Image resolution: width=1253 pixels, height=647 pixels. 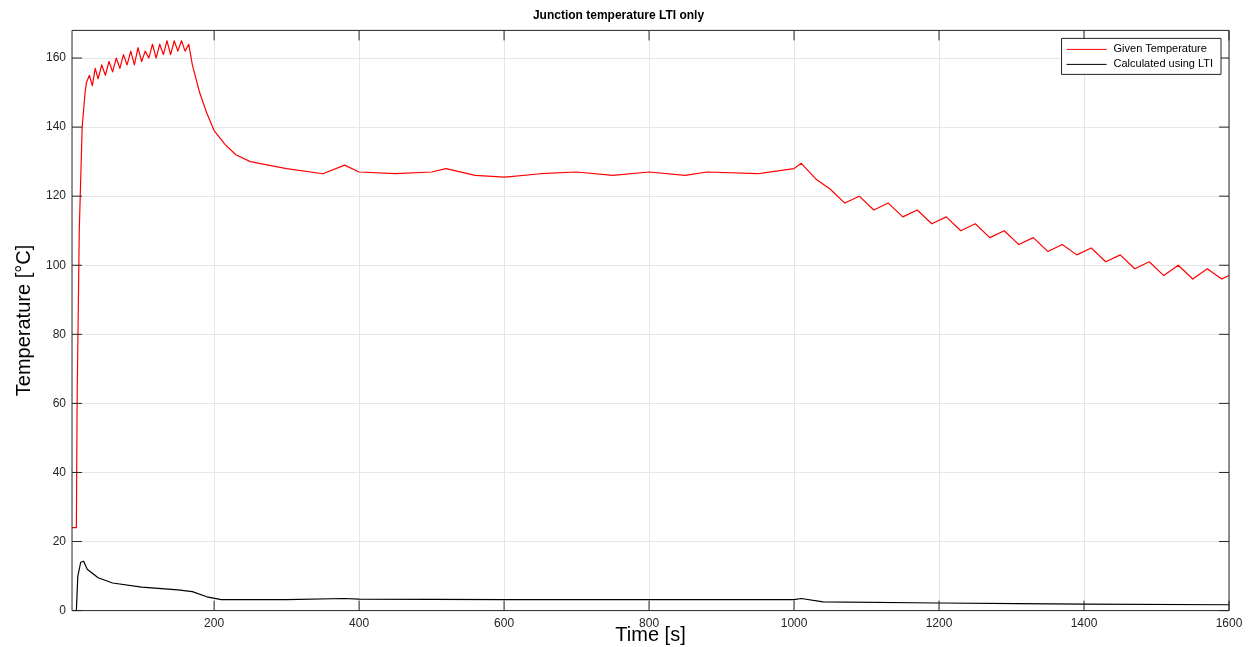 What do you see at coordinates (59, 402) in the screenshot?
I see `y-tick-label: 60` at bounding box center [59, 402].